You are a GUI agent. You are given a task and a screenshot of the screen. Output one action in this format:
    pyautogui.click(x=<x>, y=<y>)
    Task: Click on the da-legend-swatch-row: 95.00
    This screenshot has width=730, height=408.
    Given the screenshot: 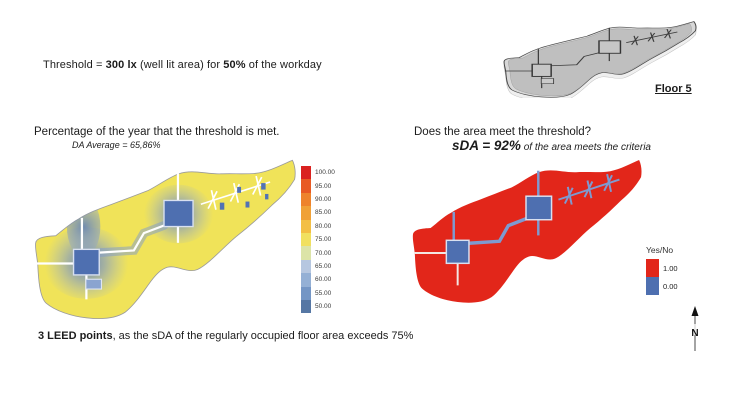 What is the action you would take?
    pyautogui.click(x=318, y=186)
    